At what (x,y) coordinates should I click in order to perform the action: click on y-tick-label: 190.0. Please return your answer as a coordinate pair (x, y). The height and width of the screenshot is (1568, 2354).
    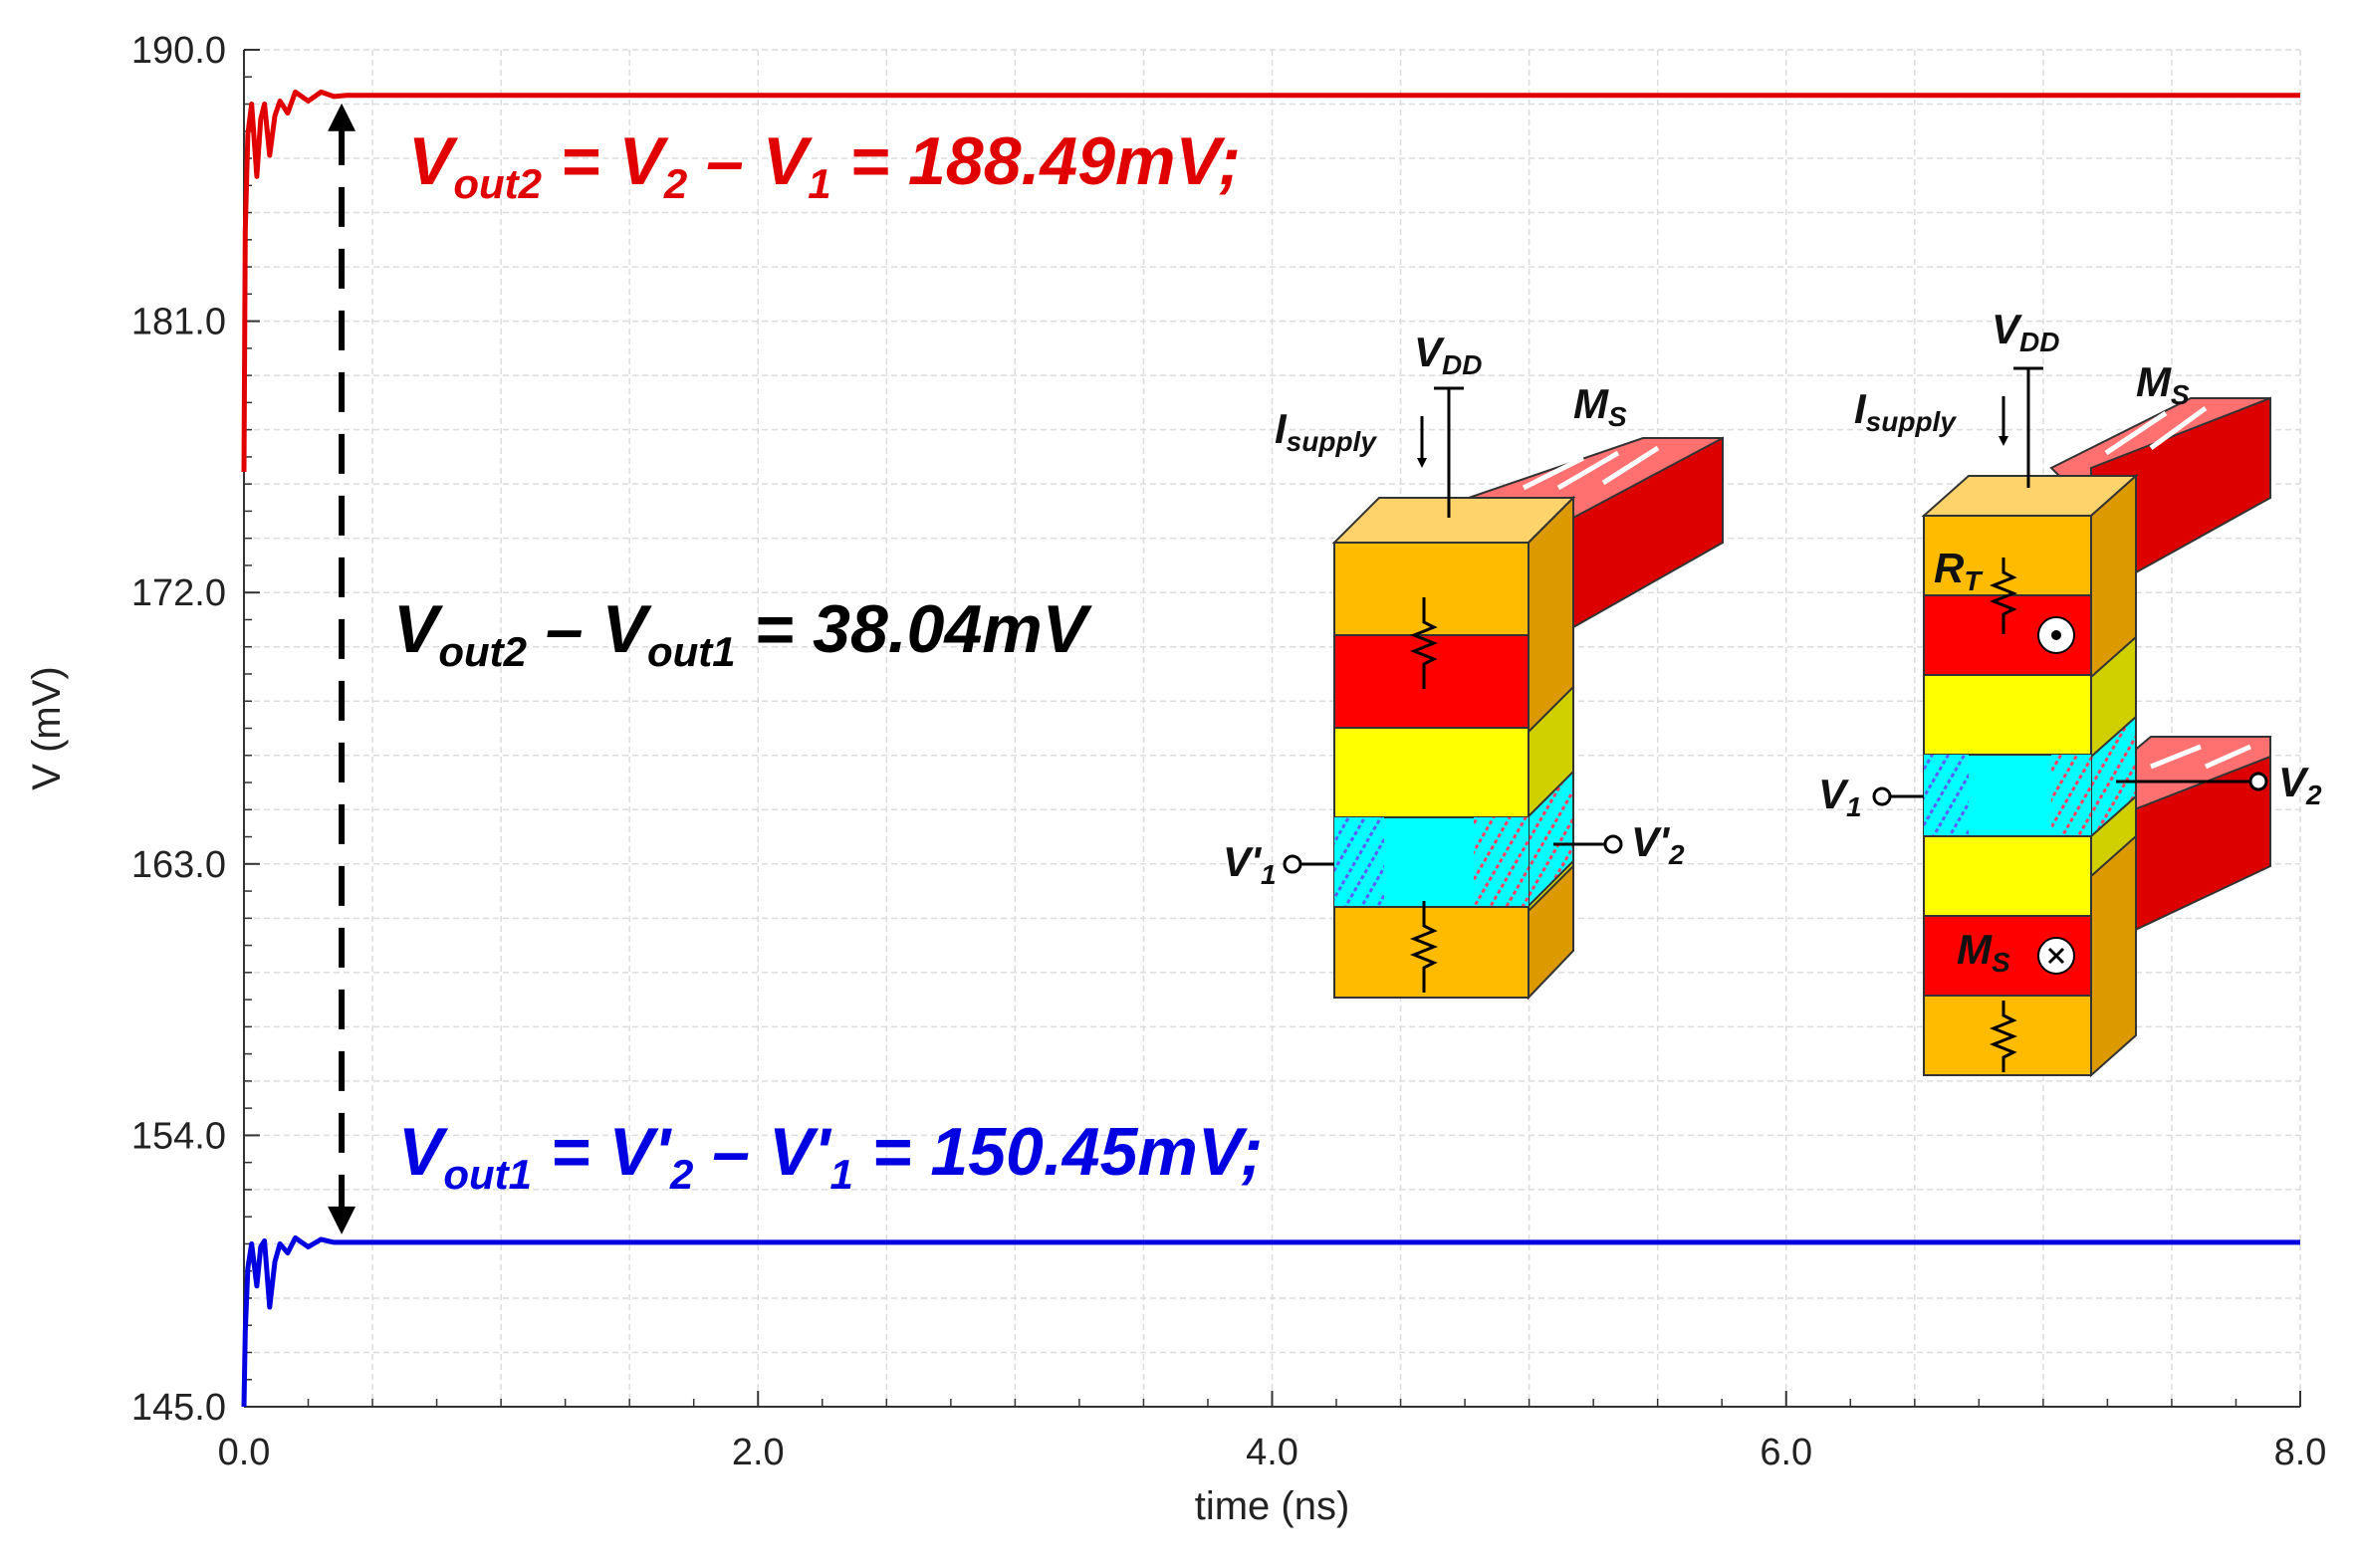
    Looking at the image, I should click on (178, 51).